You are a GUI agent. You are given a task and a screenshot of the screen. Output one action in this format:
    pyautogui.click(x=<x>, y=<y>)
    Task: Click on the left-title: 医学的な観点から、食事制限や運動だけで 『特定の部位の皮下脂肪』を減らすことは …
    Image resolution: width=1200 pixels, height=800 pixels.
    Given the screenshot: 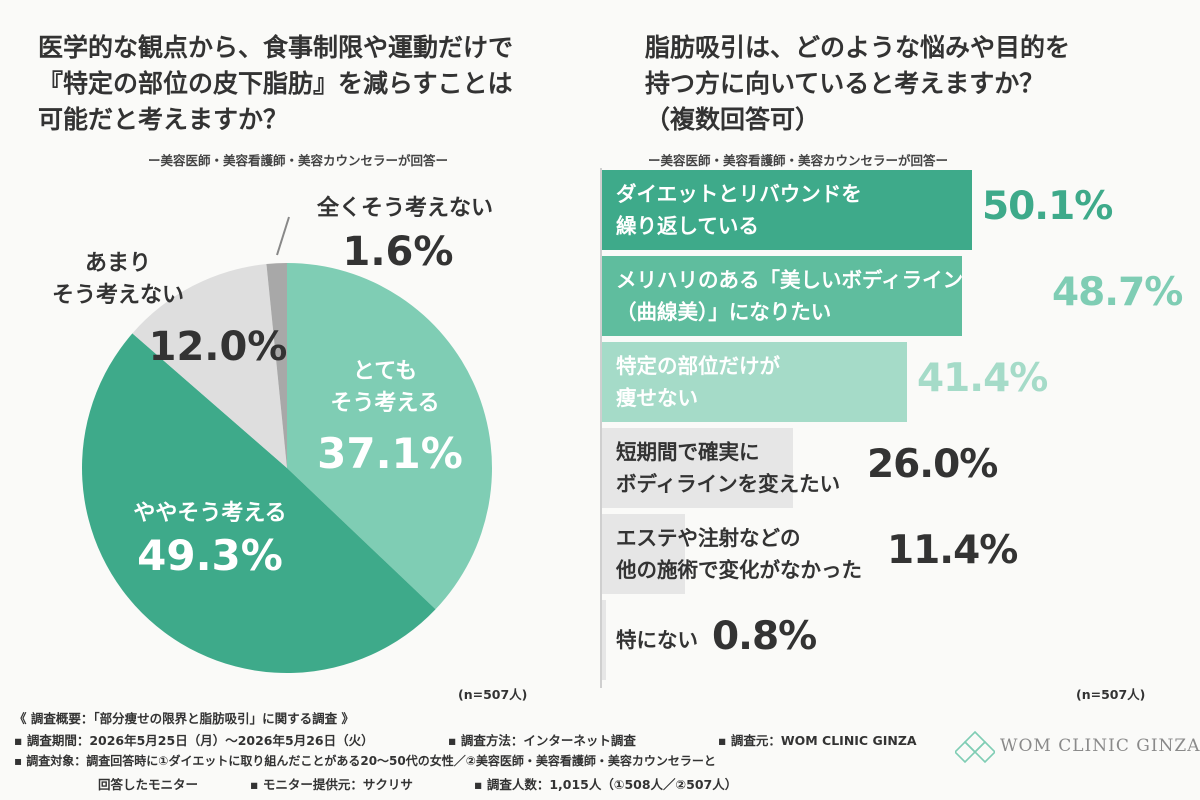 What is the action you would take?
    pyautogui.click(x=276, y=83)
    